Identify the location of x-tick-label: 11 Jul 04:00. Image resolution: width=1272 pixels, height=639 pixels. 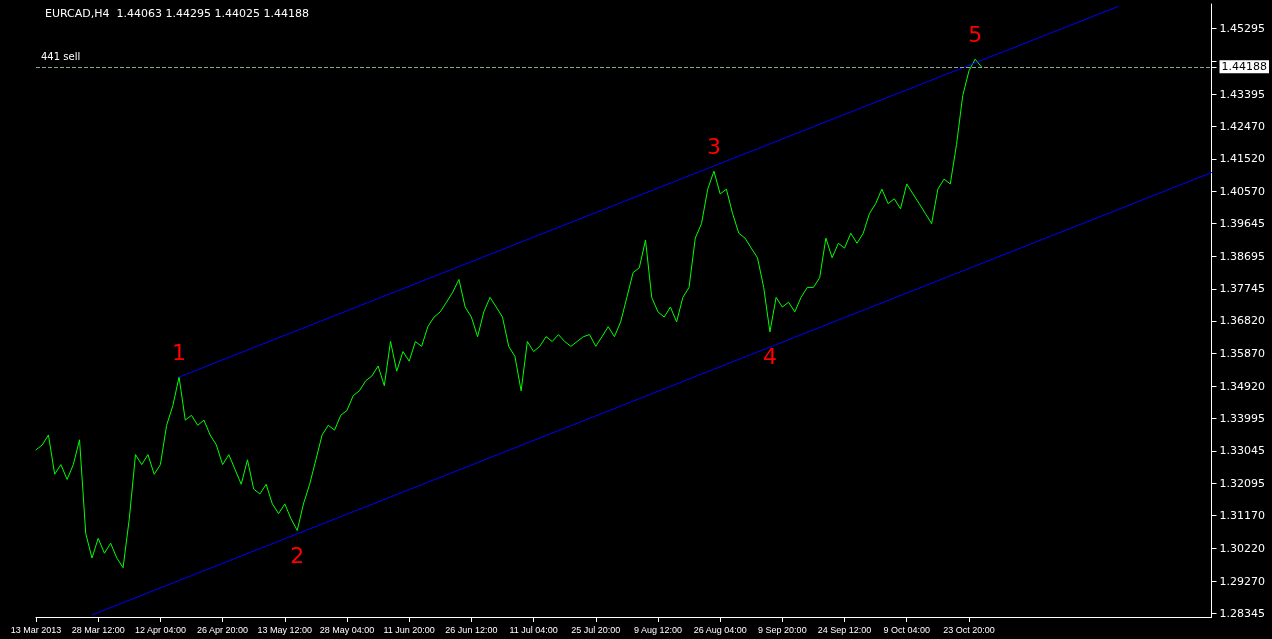
(533, 629).